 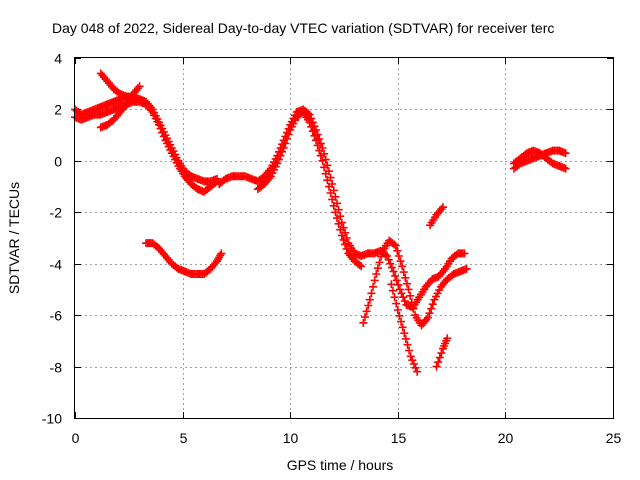 What do you see at coordinates (58, 59) in the screenshot?
I see `y-tick-label: 4` at bounding box center [58, 59].